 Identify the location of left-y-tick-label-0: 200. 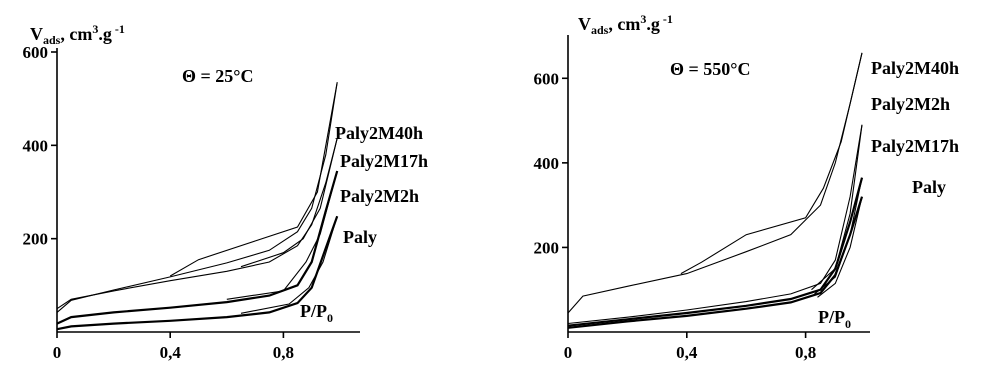
(36, 239).